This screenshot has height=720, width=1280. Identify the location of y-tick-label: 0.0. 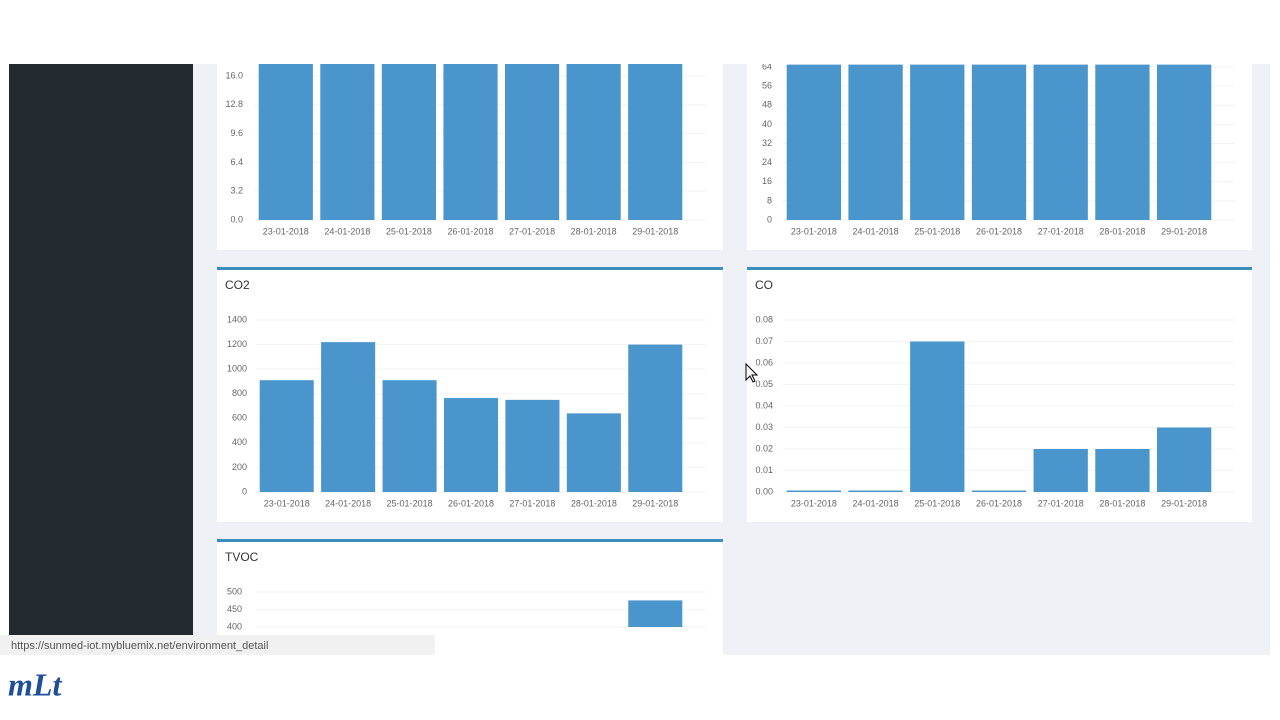
(236, 219).